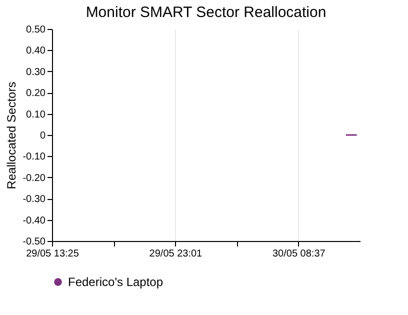 This screenshot has width=408, height=315. Describe the element at coordinates (206, 12) in the screenshot. I see `chart-title: Monitor SMART Sector Reallocation` at that location.